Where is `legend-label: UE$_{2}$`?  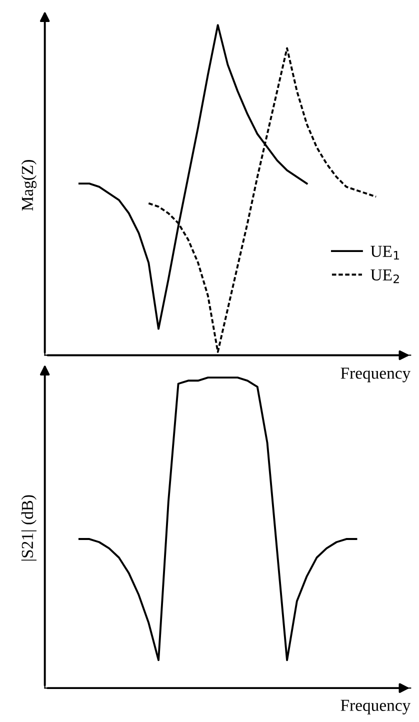 legend-label: UE$_{2}$ is located at coordinates (384, 276).